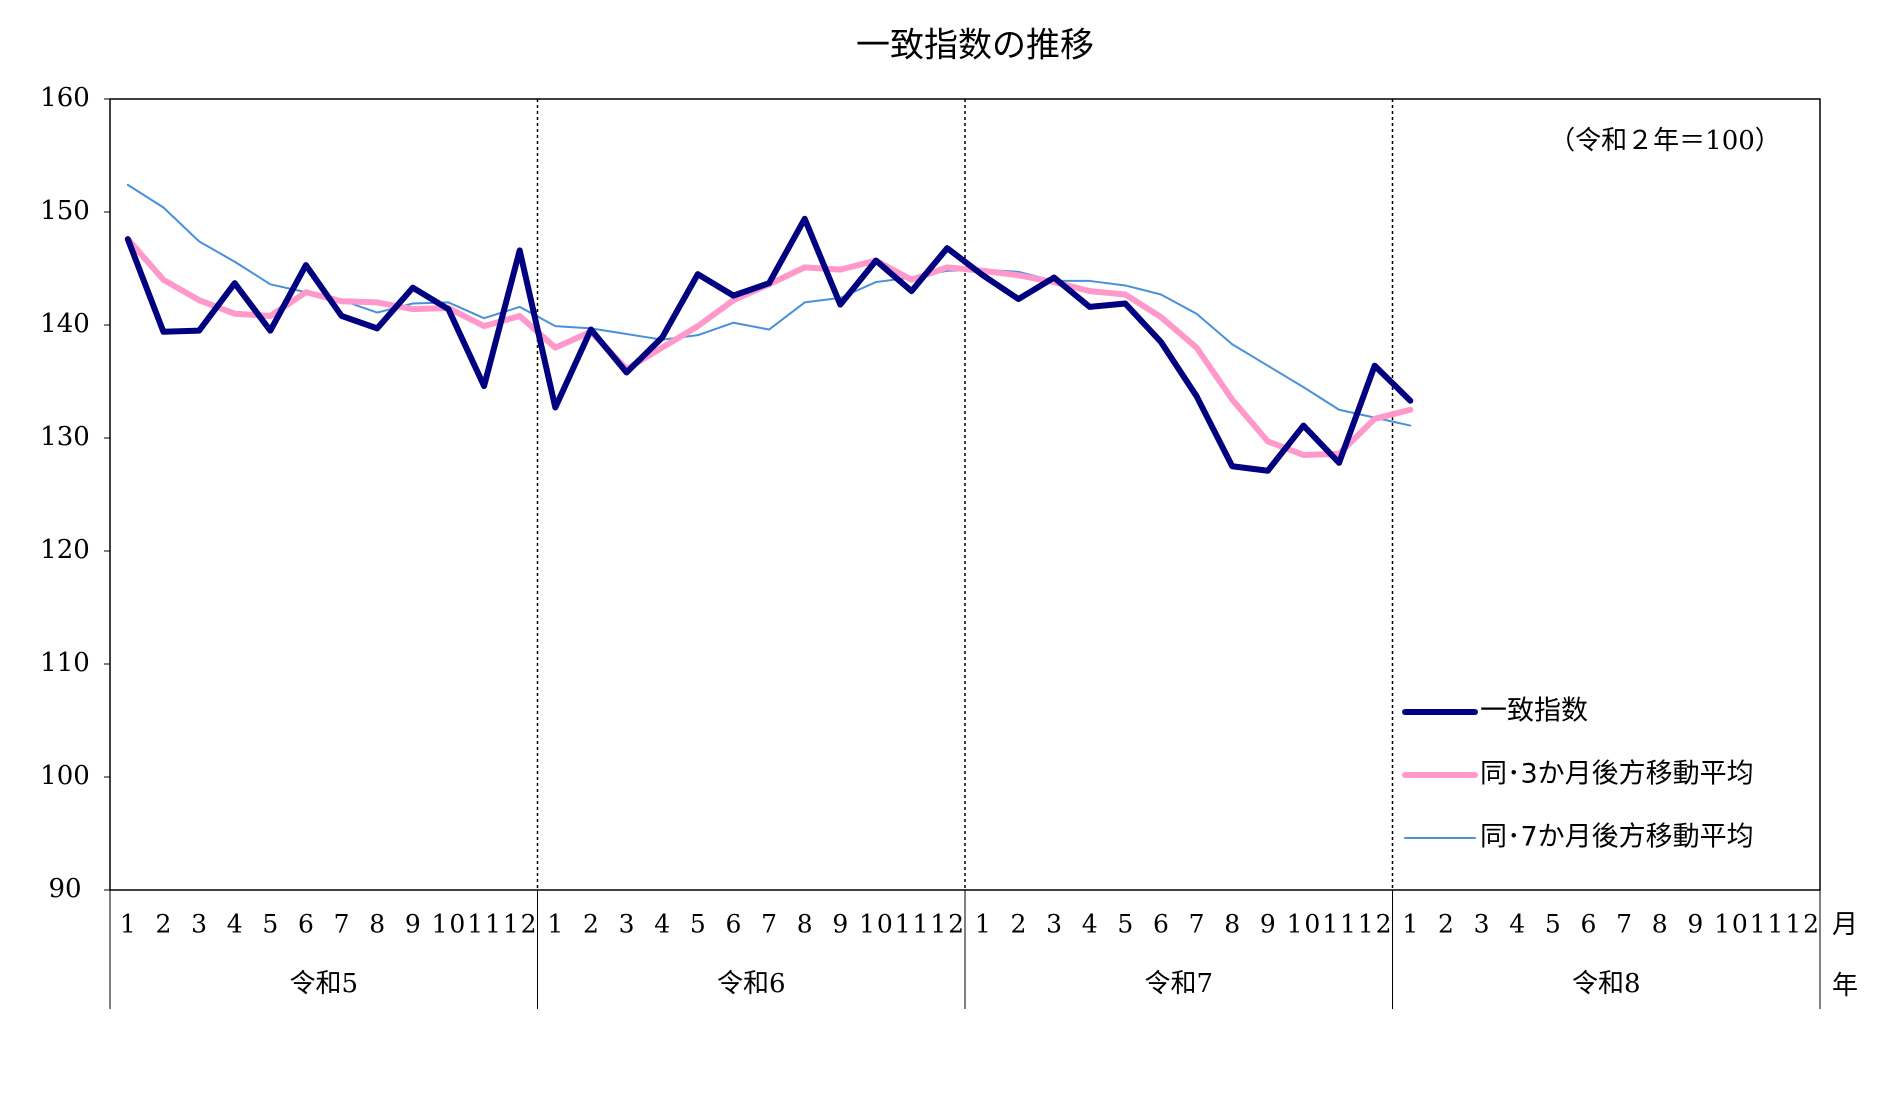 This screenshot has height=1119, width=1899. Describe the element at coordinates (65, 550) in the screenshot. I see `y-tick-label: 120` at that location.